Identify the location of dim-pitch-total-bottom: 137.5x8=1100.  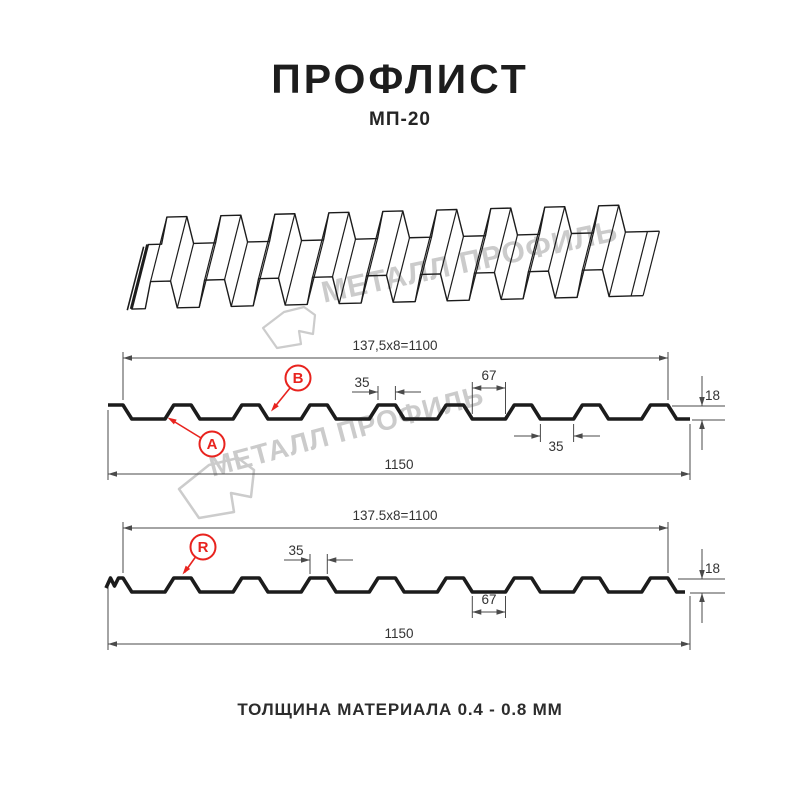
(395, 515).